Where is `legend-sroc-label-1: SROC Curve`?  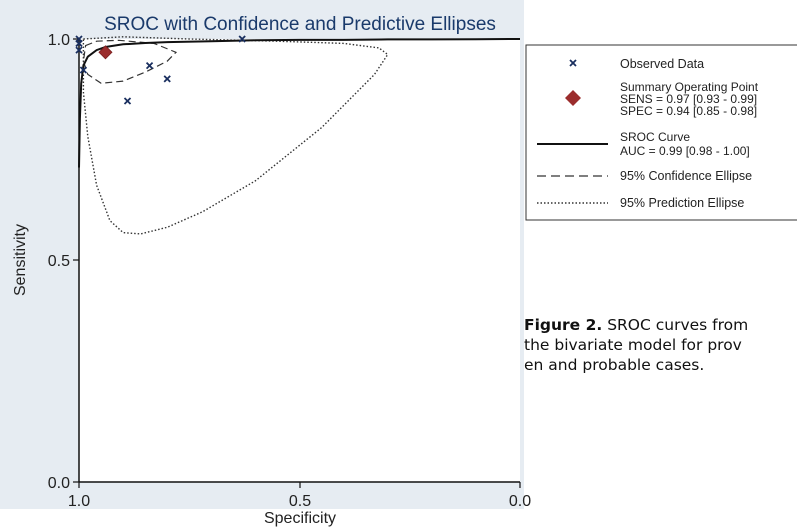 legend-sroc-label-1: SROC Curve is located at coordinates (655, 137).